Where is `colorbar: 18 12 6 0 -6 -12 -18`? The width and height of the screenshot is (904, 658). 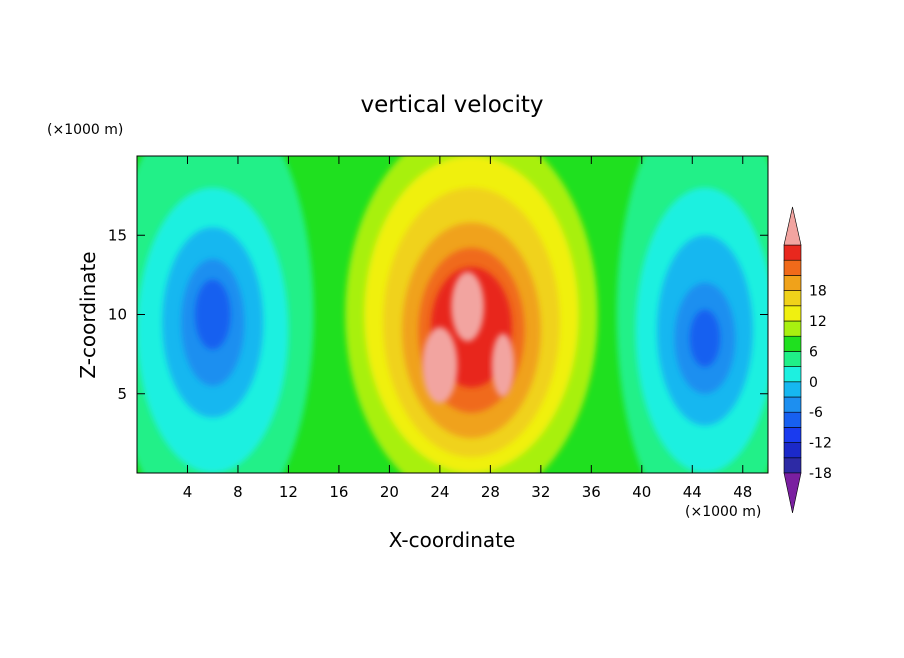 colorbar: 18 12 6 0 -6 -12 -18 is located at coordinates (807, 360).